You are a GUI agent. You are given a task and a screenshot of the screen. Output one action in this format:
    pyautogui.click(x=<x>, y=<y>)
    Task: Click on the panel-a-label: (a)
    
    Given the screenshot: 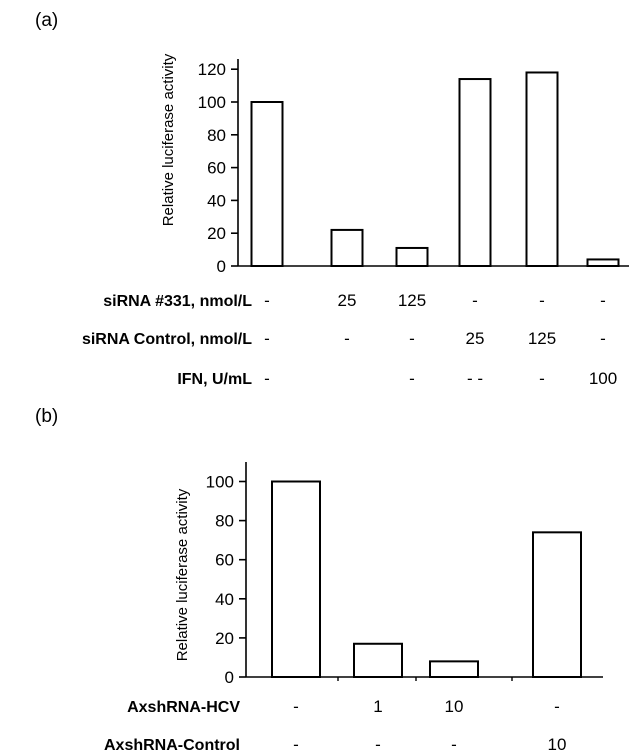 What is the action you would take?
    pyautogui.click(x=46, y=20)
    